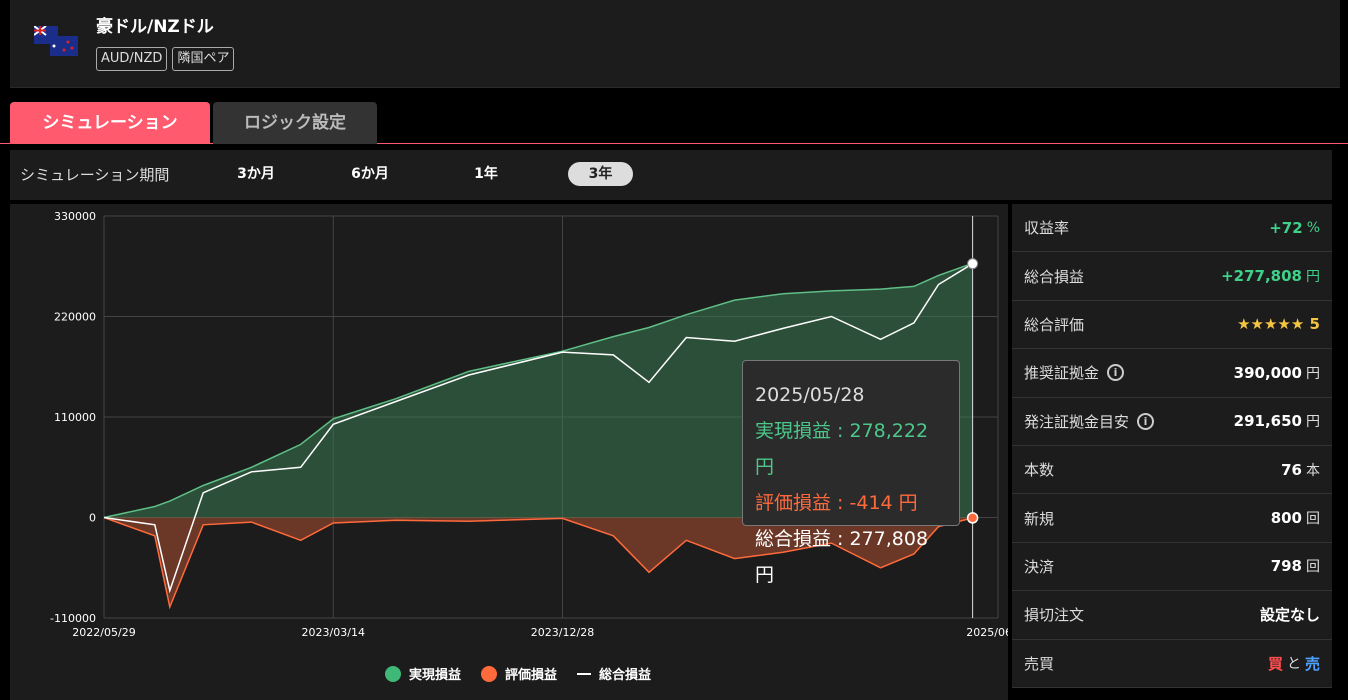  I want to click on tag-category: 隣国ペア, so click(203, 59).